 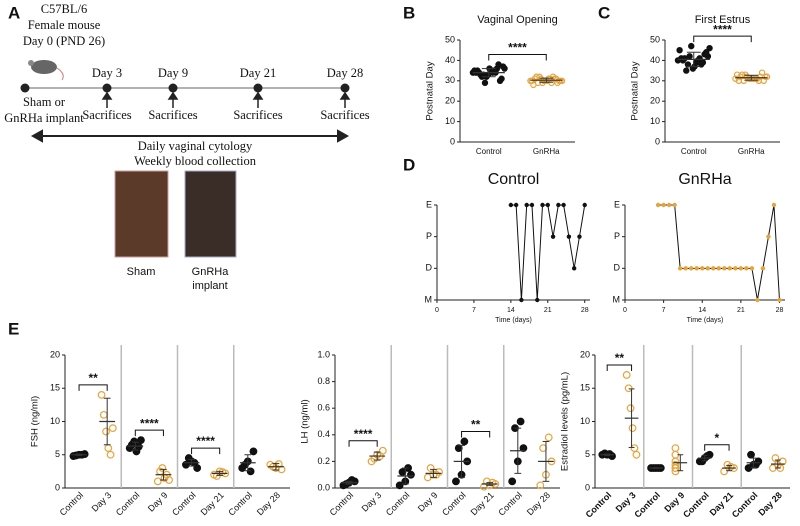 I want to click on day0: Day 0 (PND 26), so click(x=64, y=41).